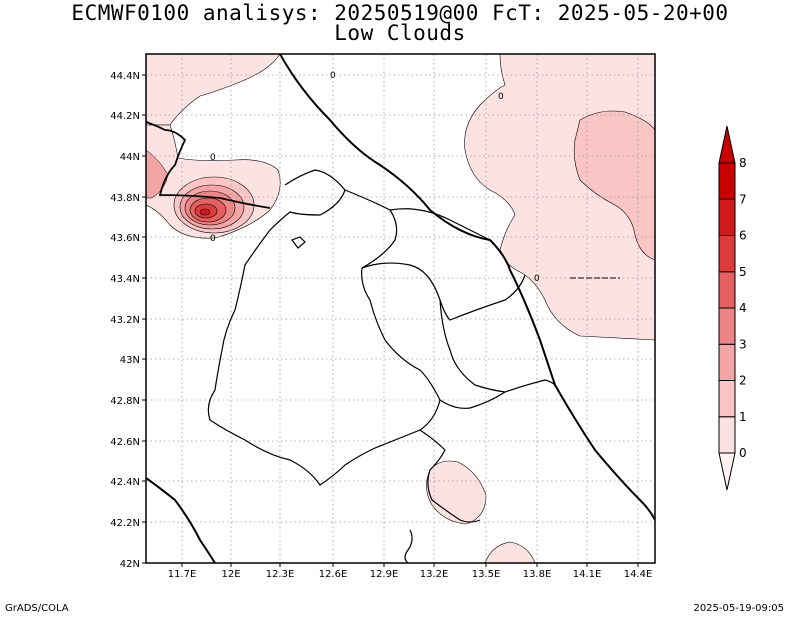 This screenshot has height=618, width=800. Describe the element at coordinates (510, 552) in the screenshot. I see `cloud-region-se` at that location.